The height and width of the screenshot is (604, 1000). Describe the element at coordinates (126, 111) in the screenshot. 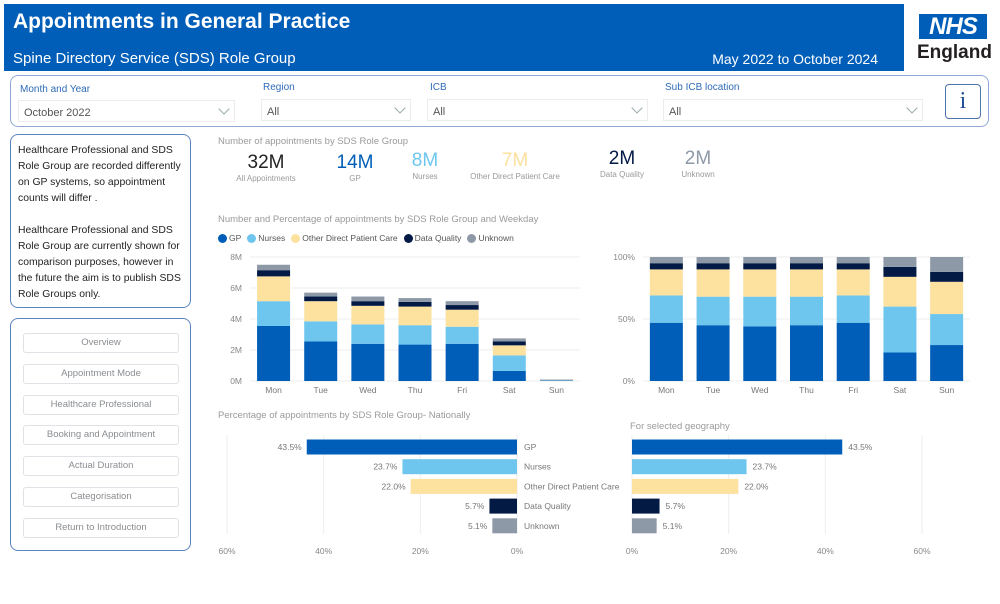

I see `month-year-dropdown: October 2022` at that location.